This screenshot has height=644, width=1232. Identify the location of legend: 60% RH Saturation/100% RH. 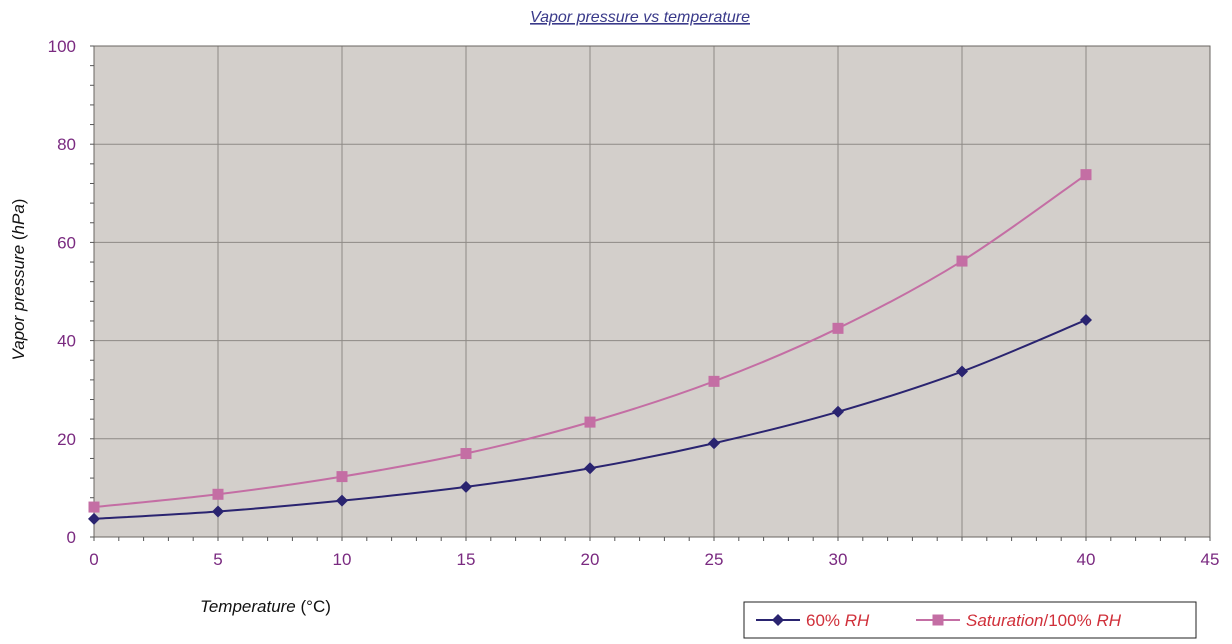
(970, 620).